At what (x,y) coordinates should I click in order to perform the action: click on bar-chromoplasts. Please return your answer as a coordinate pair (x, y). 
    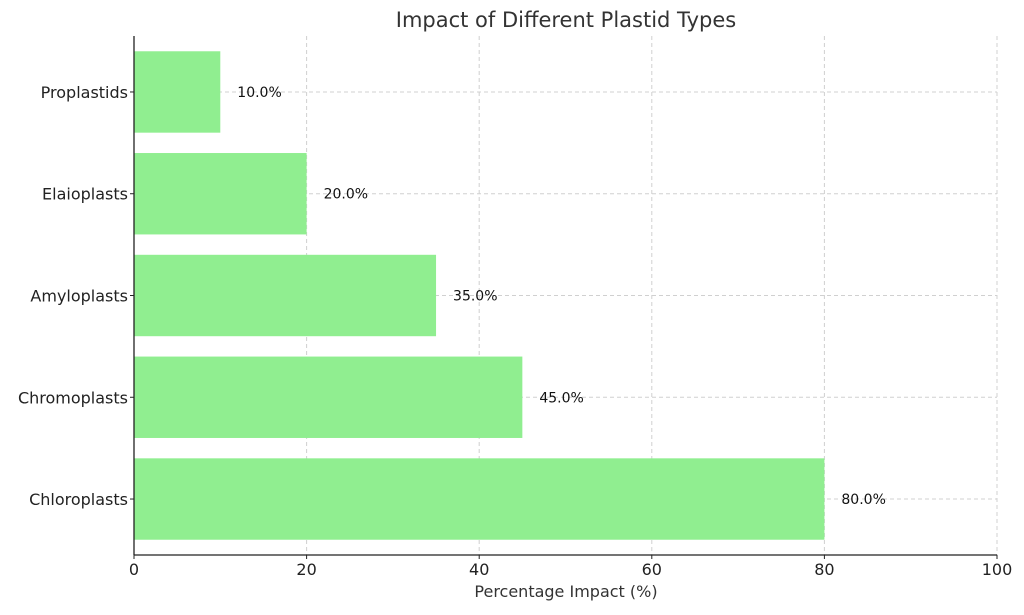
    Looking at the image, I should click on (328, 397).